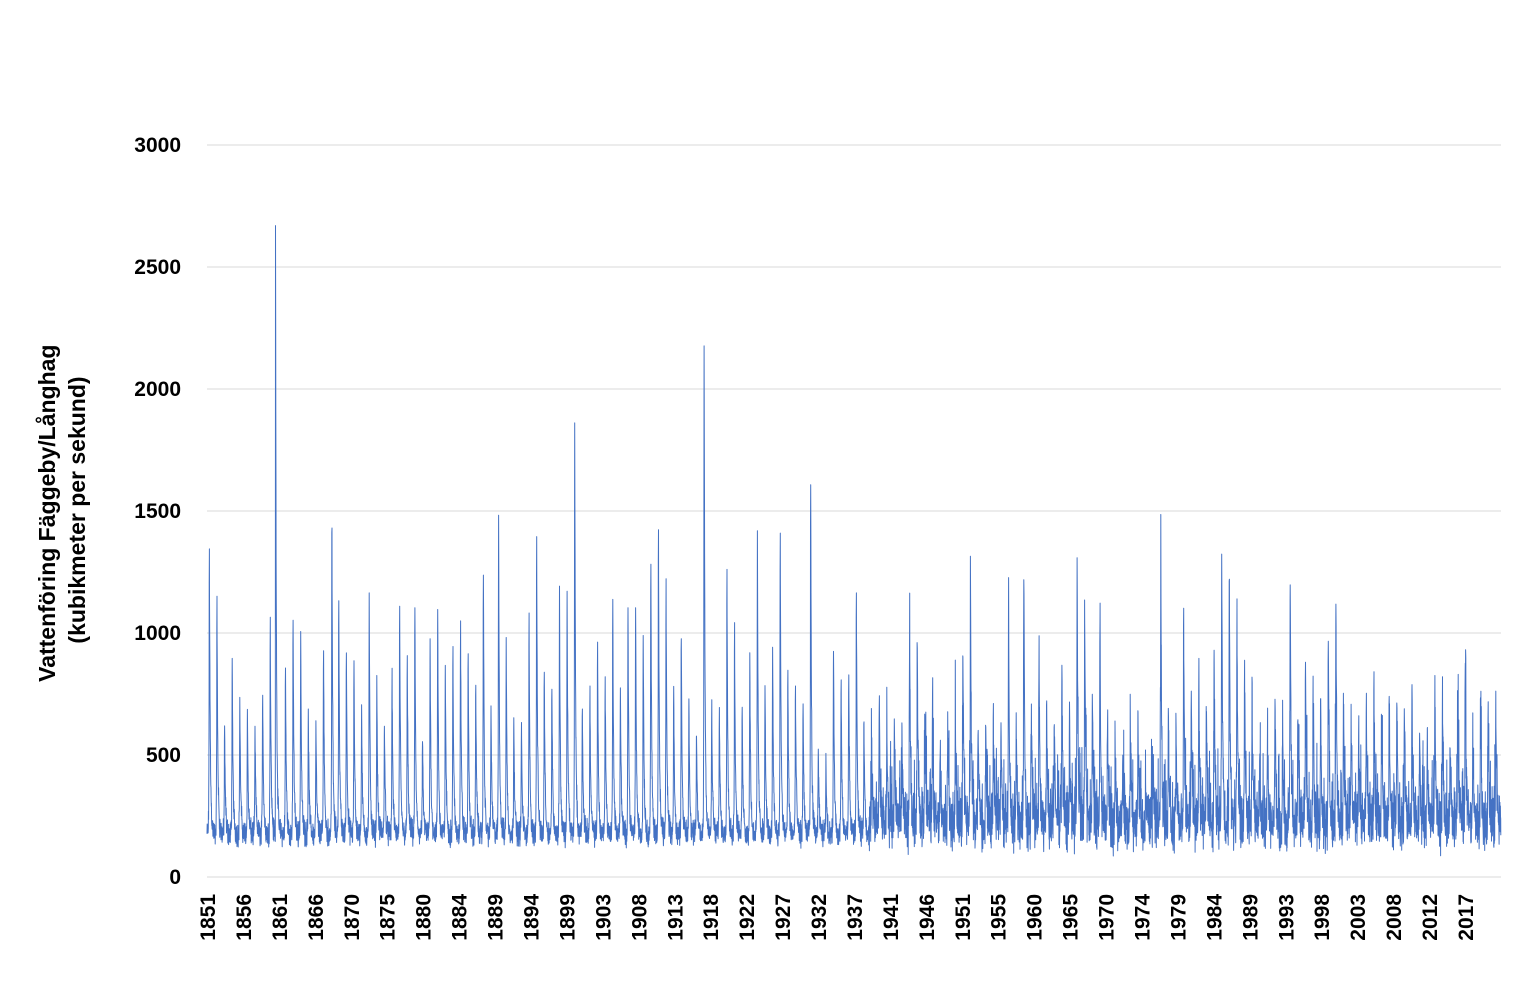  What do you see at coordinates (208, 917) in the screenshot?
I see `x-tick-label: 1851` at bounding box center [208, 917].